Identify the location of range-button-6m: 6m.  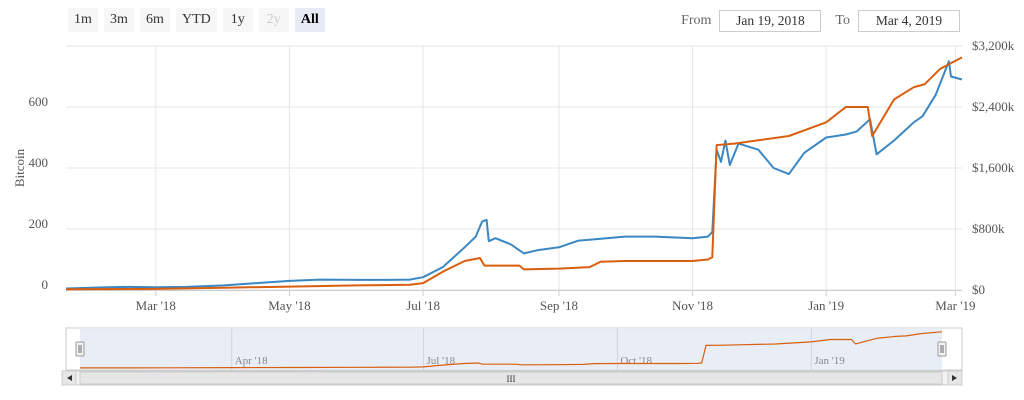
(155, 20).